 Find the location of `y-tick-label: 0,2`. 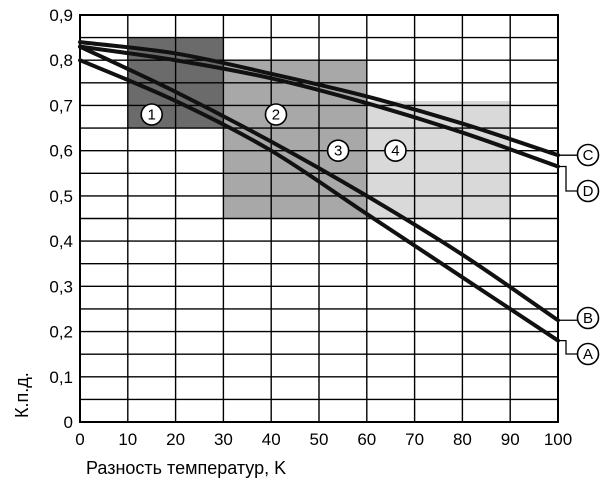

y-tick-label: 0,2 is located at coordinates (61, 332).